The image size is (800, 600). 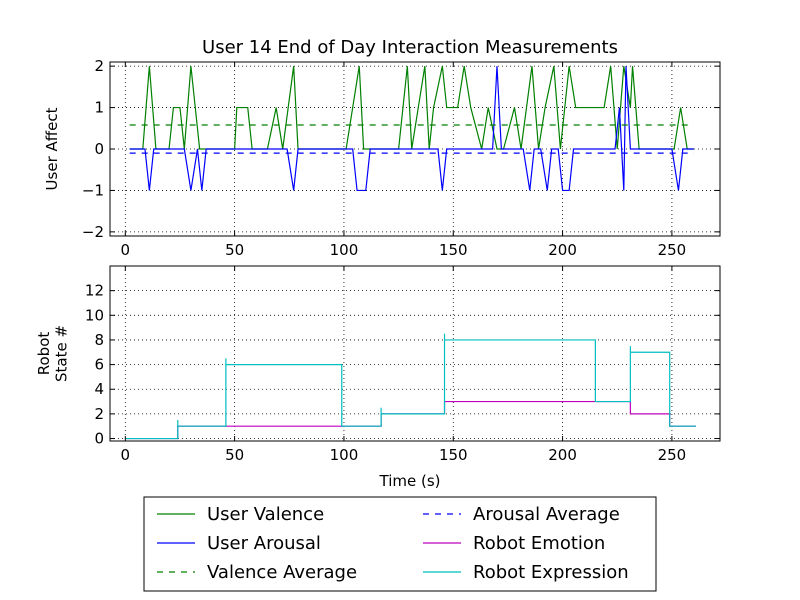 What do you see at coordinates (562, 250) in the screenshot?
I see `top-x-tick-label: 200` at bounding box center [562, 250].